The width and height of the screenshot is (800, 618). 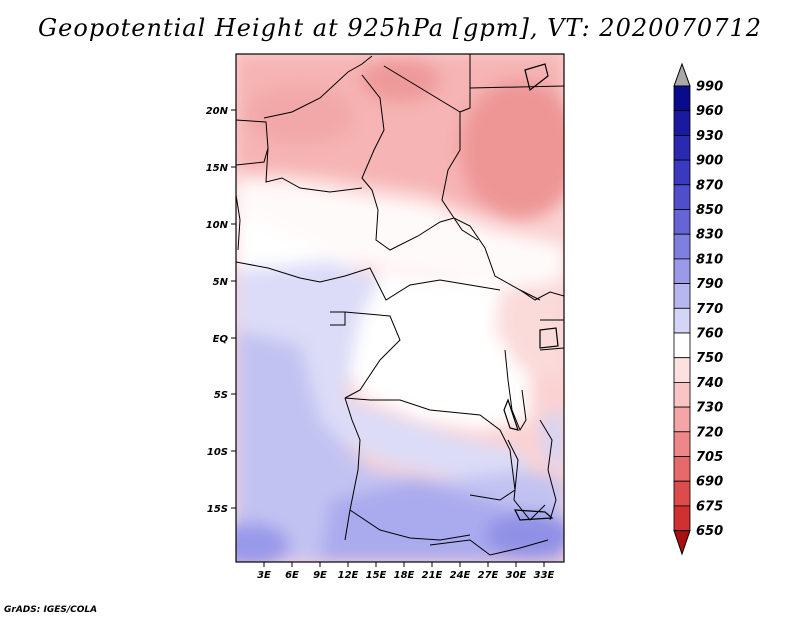 I want to click on colorbar-label: 810, so click(x=709, y=259).